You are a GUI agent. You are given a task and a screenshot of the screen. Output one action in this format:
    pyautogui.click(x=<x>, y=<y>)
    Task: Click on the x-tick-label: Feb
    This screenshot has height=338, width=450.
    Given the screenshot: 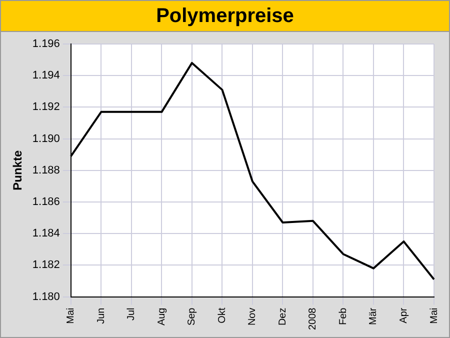 What is the action you would take?
    pyautogui.click(x=343, y=316)
    